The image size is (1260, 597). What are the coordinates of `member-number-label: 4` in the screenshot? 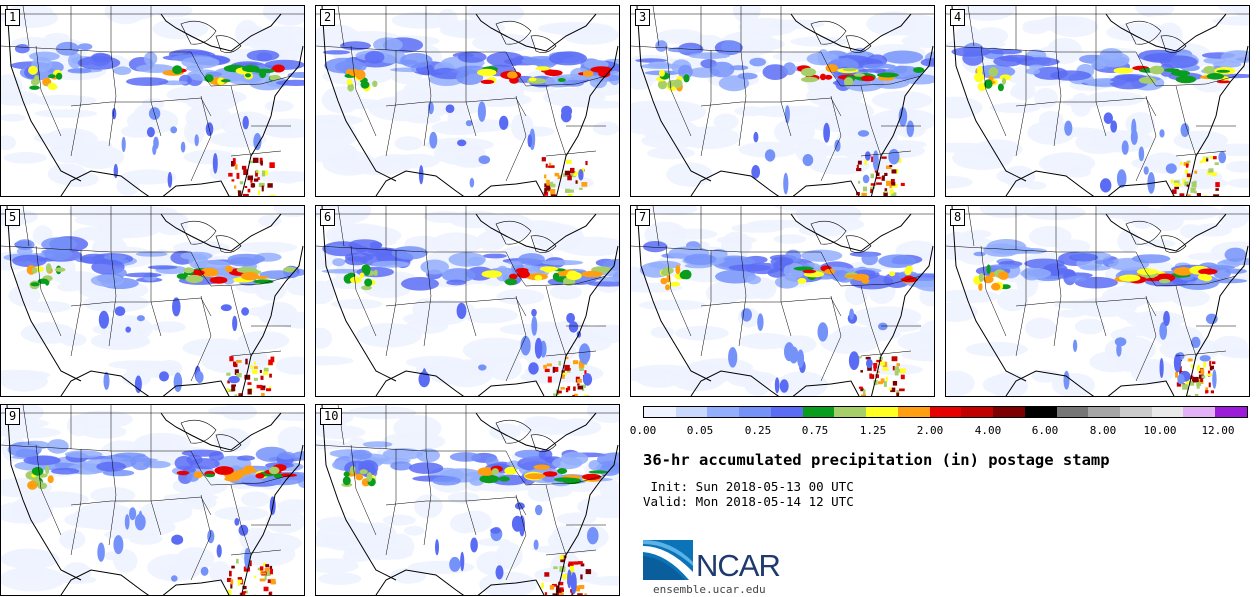 It's located at (958, 17).